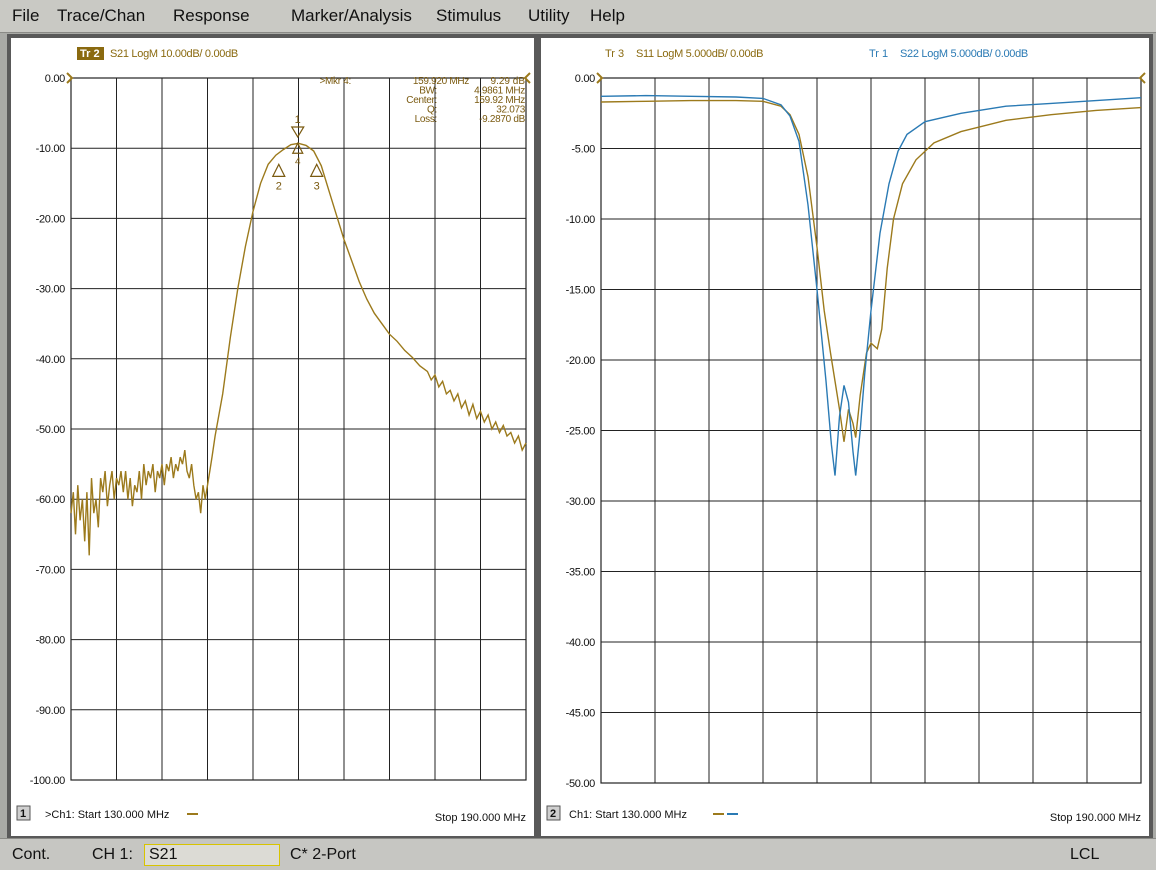 The image size is (1156, 870). What do you see at coordinates (549, 15) in the screenshot?
I see `menu-utility: Utility` at bounding box center [549, 15].